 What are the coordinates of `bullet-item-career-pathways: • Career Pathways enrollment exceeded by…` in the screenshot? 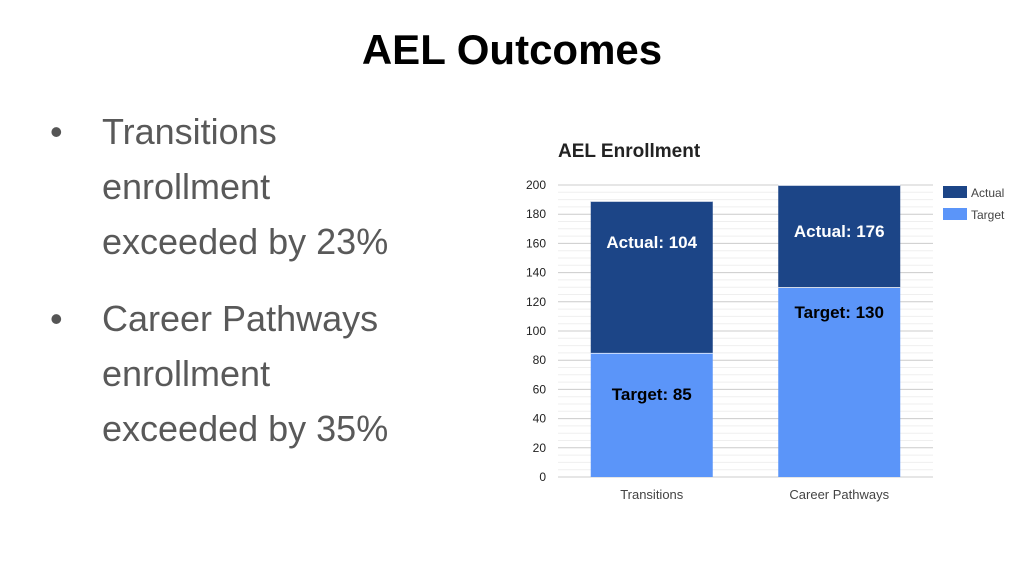 It's located at (260, 373).